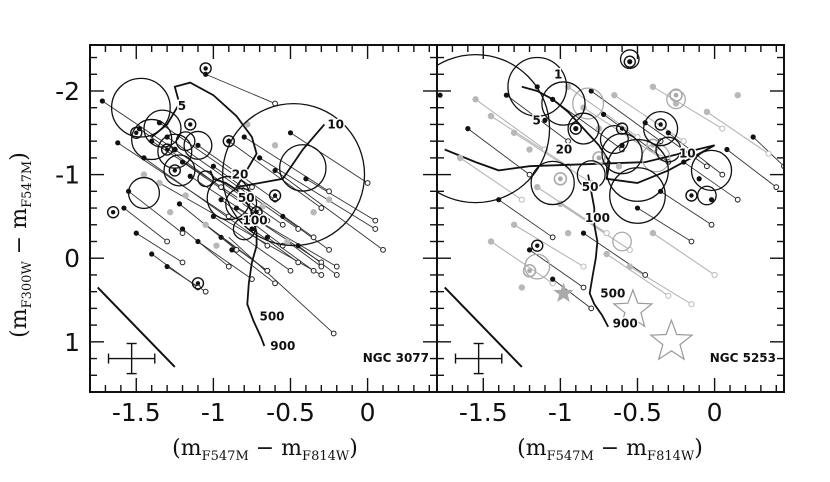 This screenshot has width=830, height=482. Describe the element at coordinates (182, 106) in the screenshot. I see `age-label: 5` at that location.